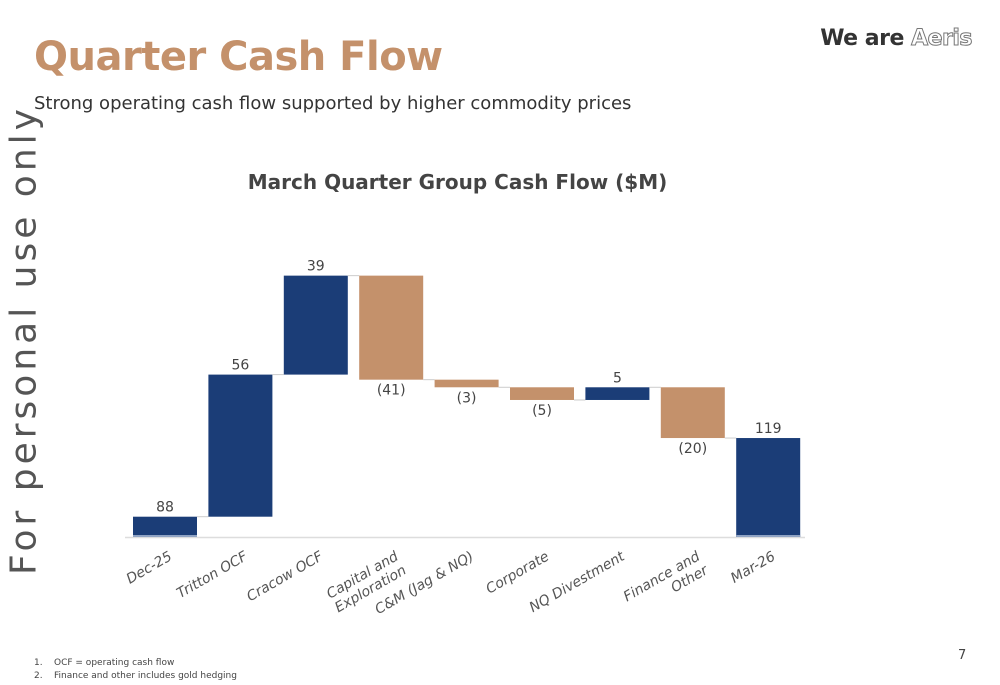 The height and width of the screenshot is (685, 1000). What do you see at coordinates (542, 411) in the screenshot?
I see `data-label: (5)` at bounding box center [542, 411].